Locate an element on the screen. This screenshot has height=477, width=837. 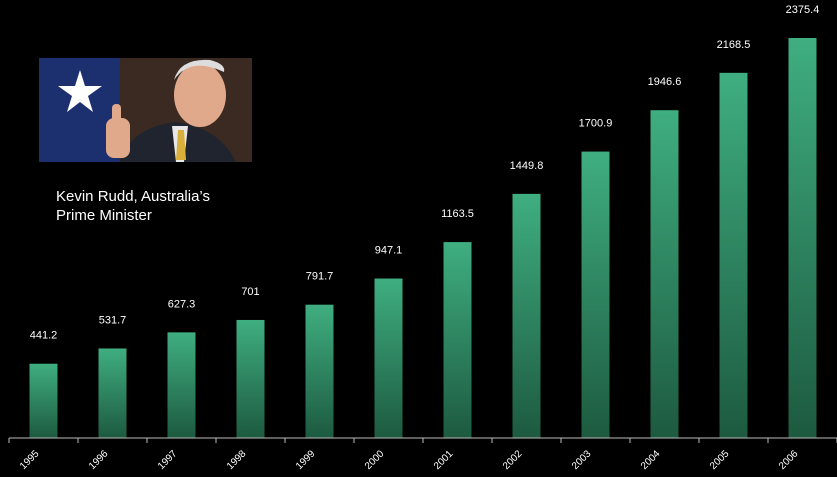
value-label: 1700.9 is located at coordinates (596, 124).